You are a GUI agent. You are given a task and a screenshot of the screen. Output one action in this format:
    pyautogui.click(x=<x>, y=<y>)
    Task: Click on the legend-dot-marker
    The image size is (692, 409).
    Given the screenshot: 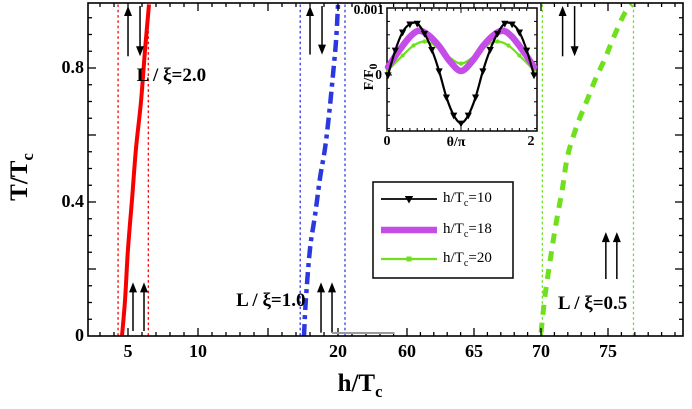 What is the action you would take?
    pyautogui.click(x=409, y=259)
    